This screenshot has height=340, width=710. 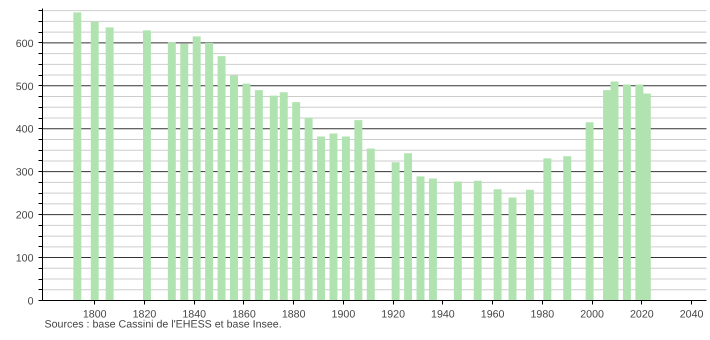 I want to click on x-tick-label: 1860, so click(x=244, y=314).